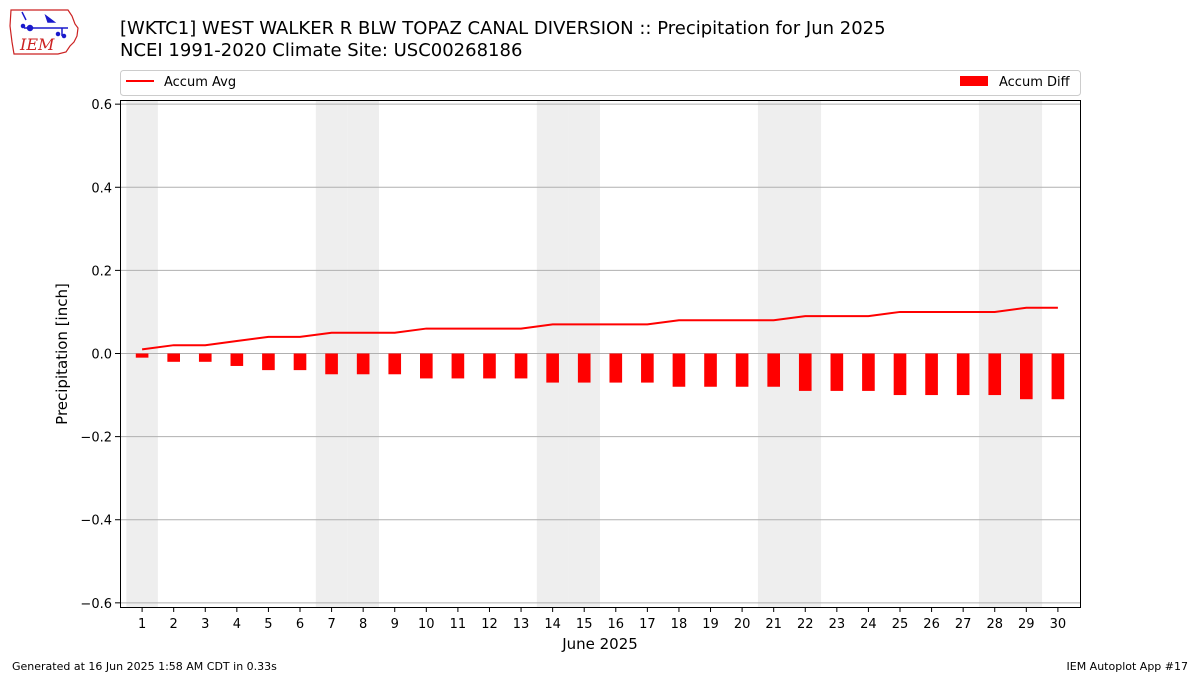  What do you see at coordinates (994, 624) in the screenshot?
I see `x-tick-label: 28` at bounding box center [994, 624].